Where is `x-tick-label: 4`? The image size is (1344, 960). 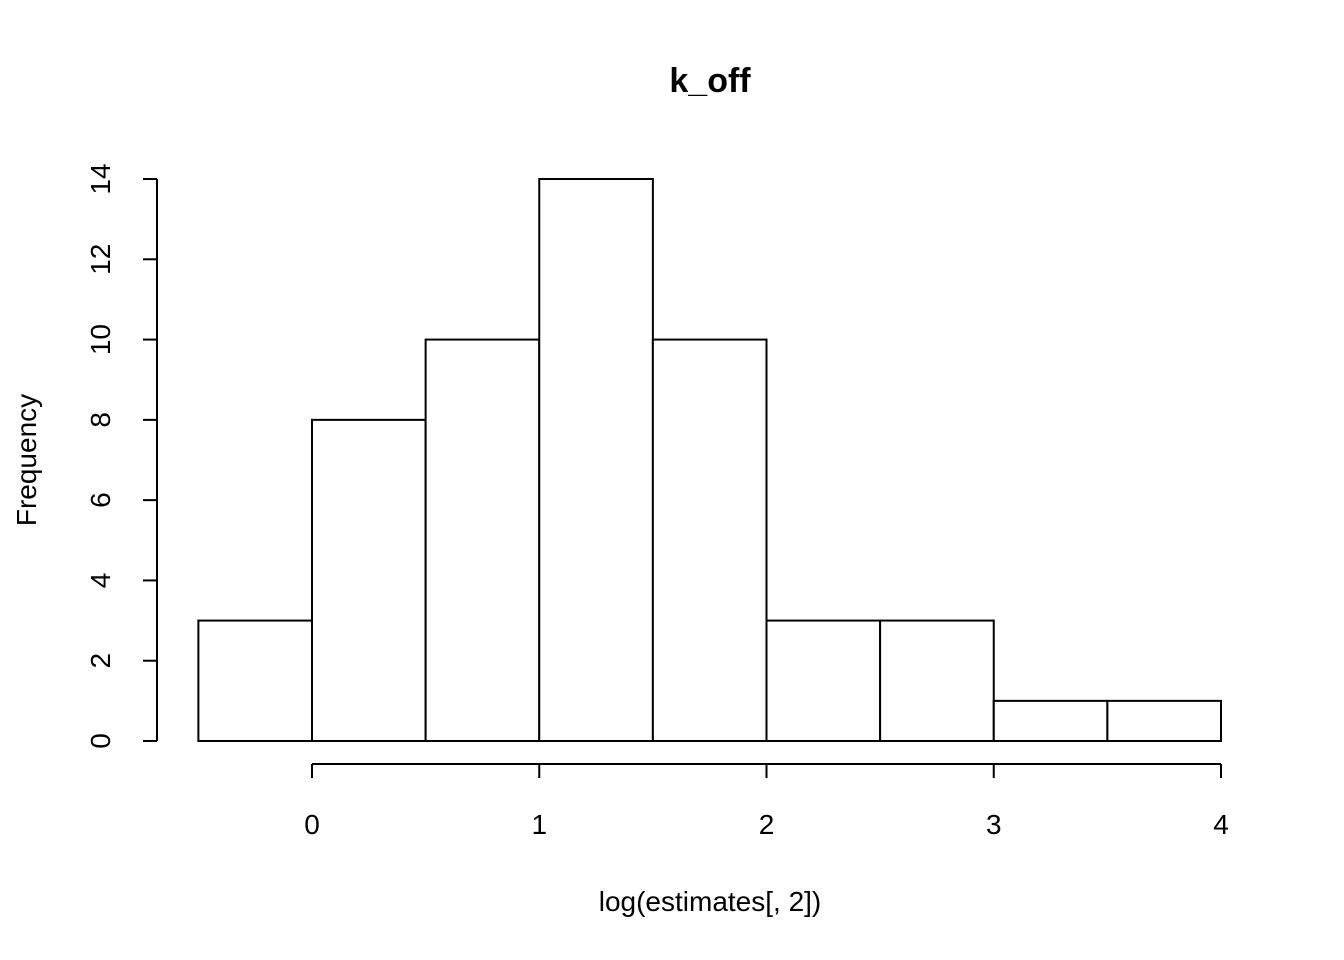
x-tick-label: 4 is located at coordinates (1221, 824).